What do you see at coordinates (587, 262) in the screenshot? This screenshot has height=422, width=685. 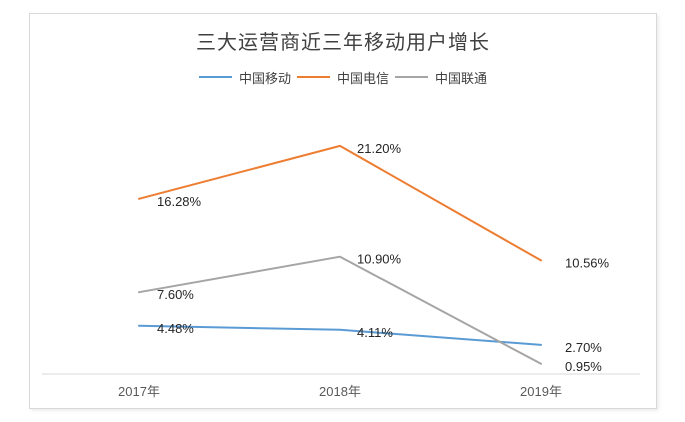 I see `data-label-series1-pt2: 10.56%` at bounding box center [587, 262].